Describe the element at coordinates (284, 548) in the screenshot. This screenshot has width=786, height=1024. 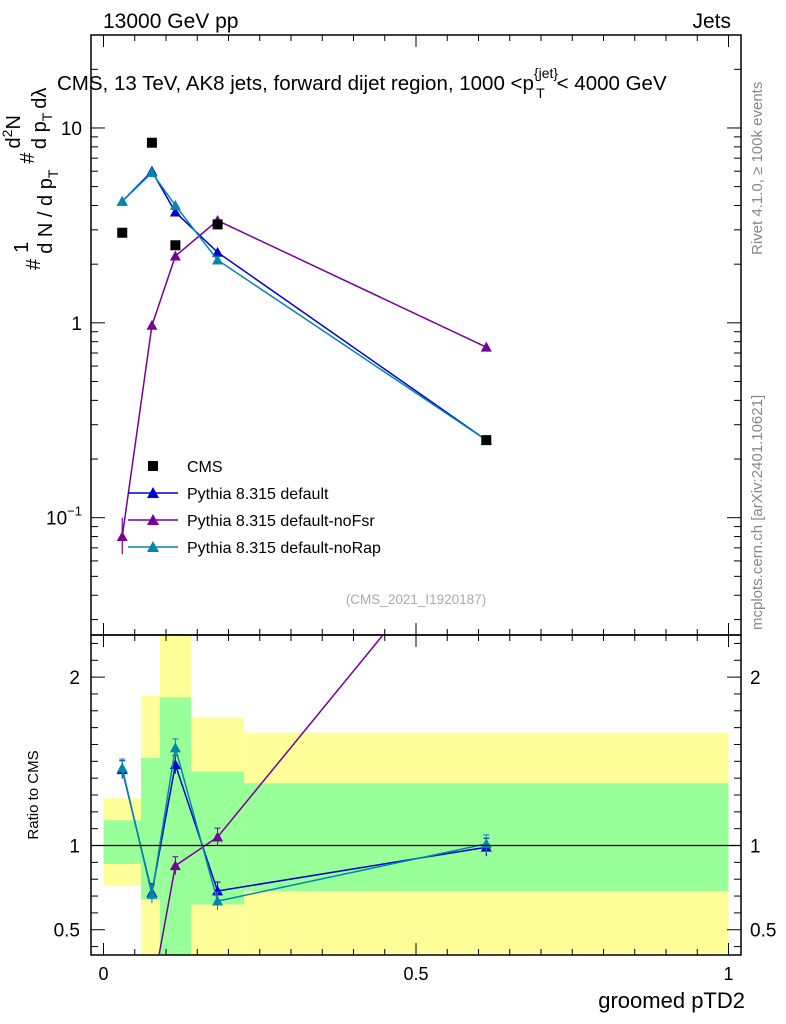
I see `legend-label-norap: Pythia 8.315 default-noRap` at that location.